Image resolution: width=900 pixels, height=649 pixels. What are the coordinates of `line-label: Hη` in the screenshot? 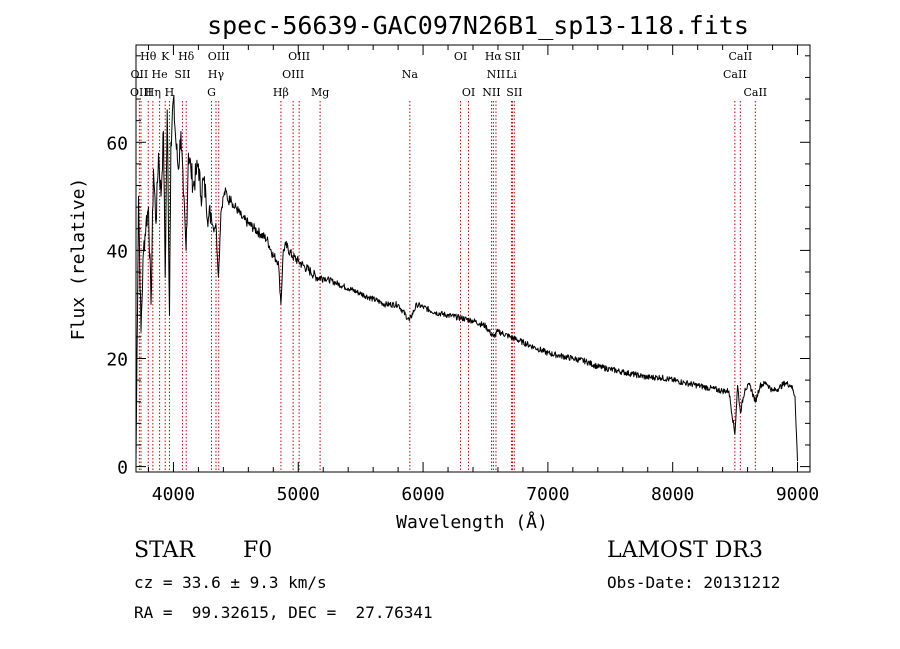 It's located at (153, 92).